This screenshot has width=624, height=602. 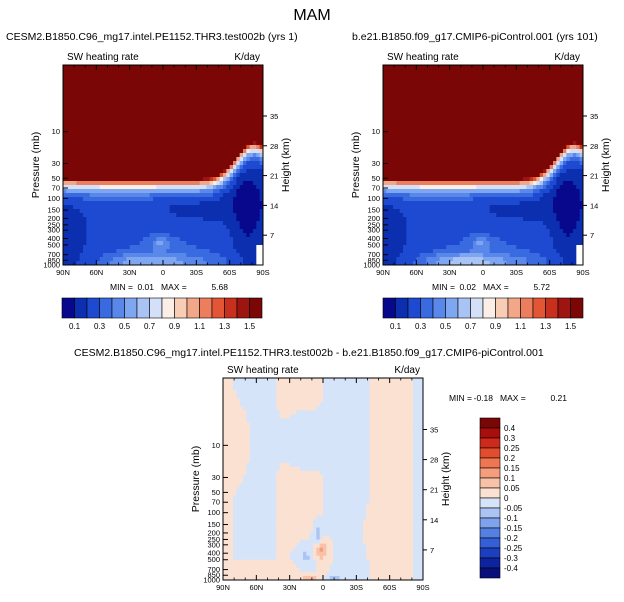 What do you see at coordinates (274, 146) in the screenshot?
I see `height-tick-label: 28` at bounding box center [274, 146].